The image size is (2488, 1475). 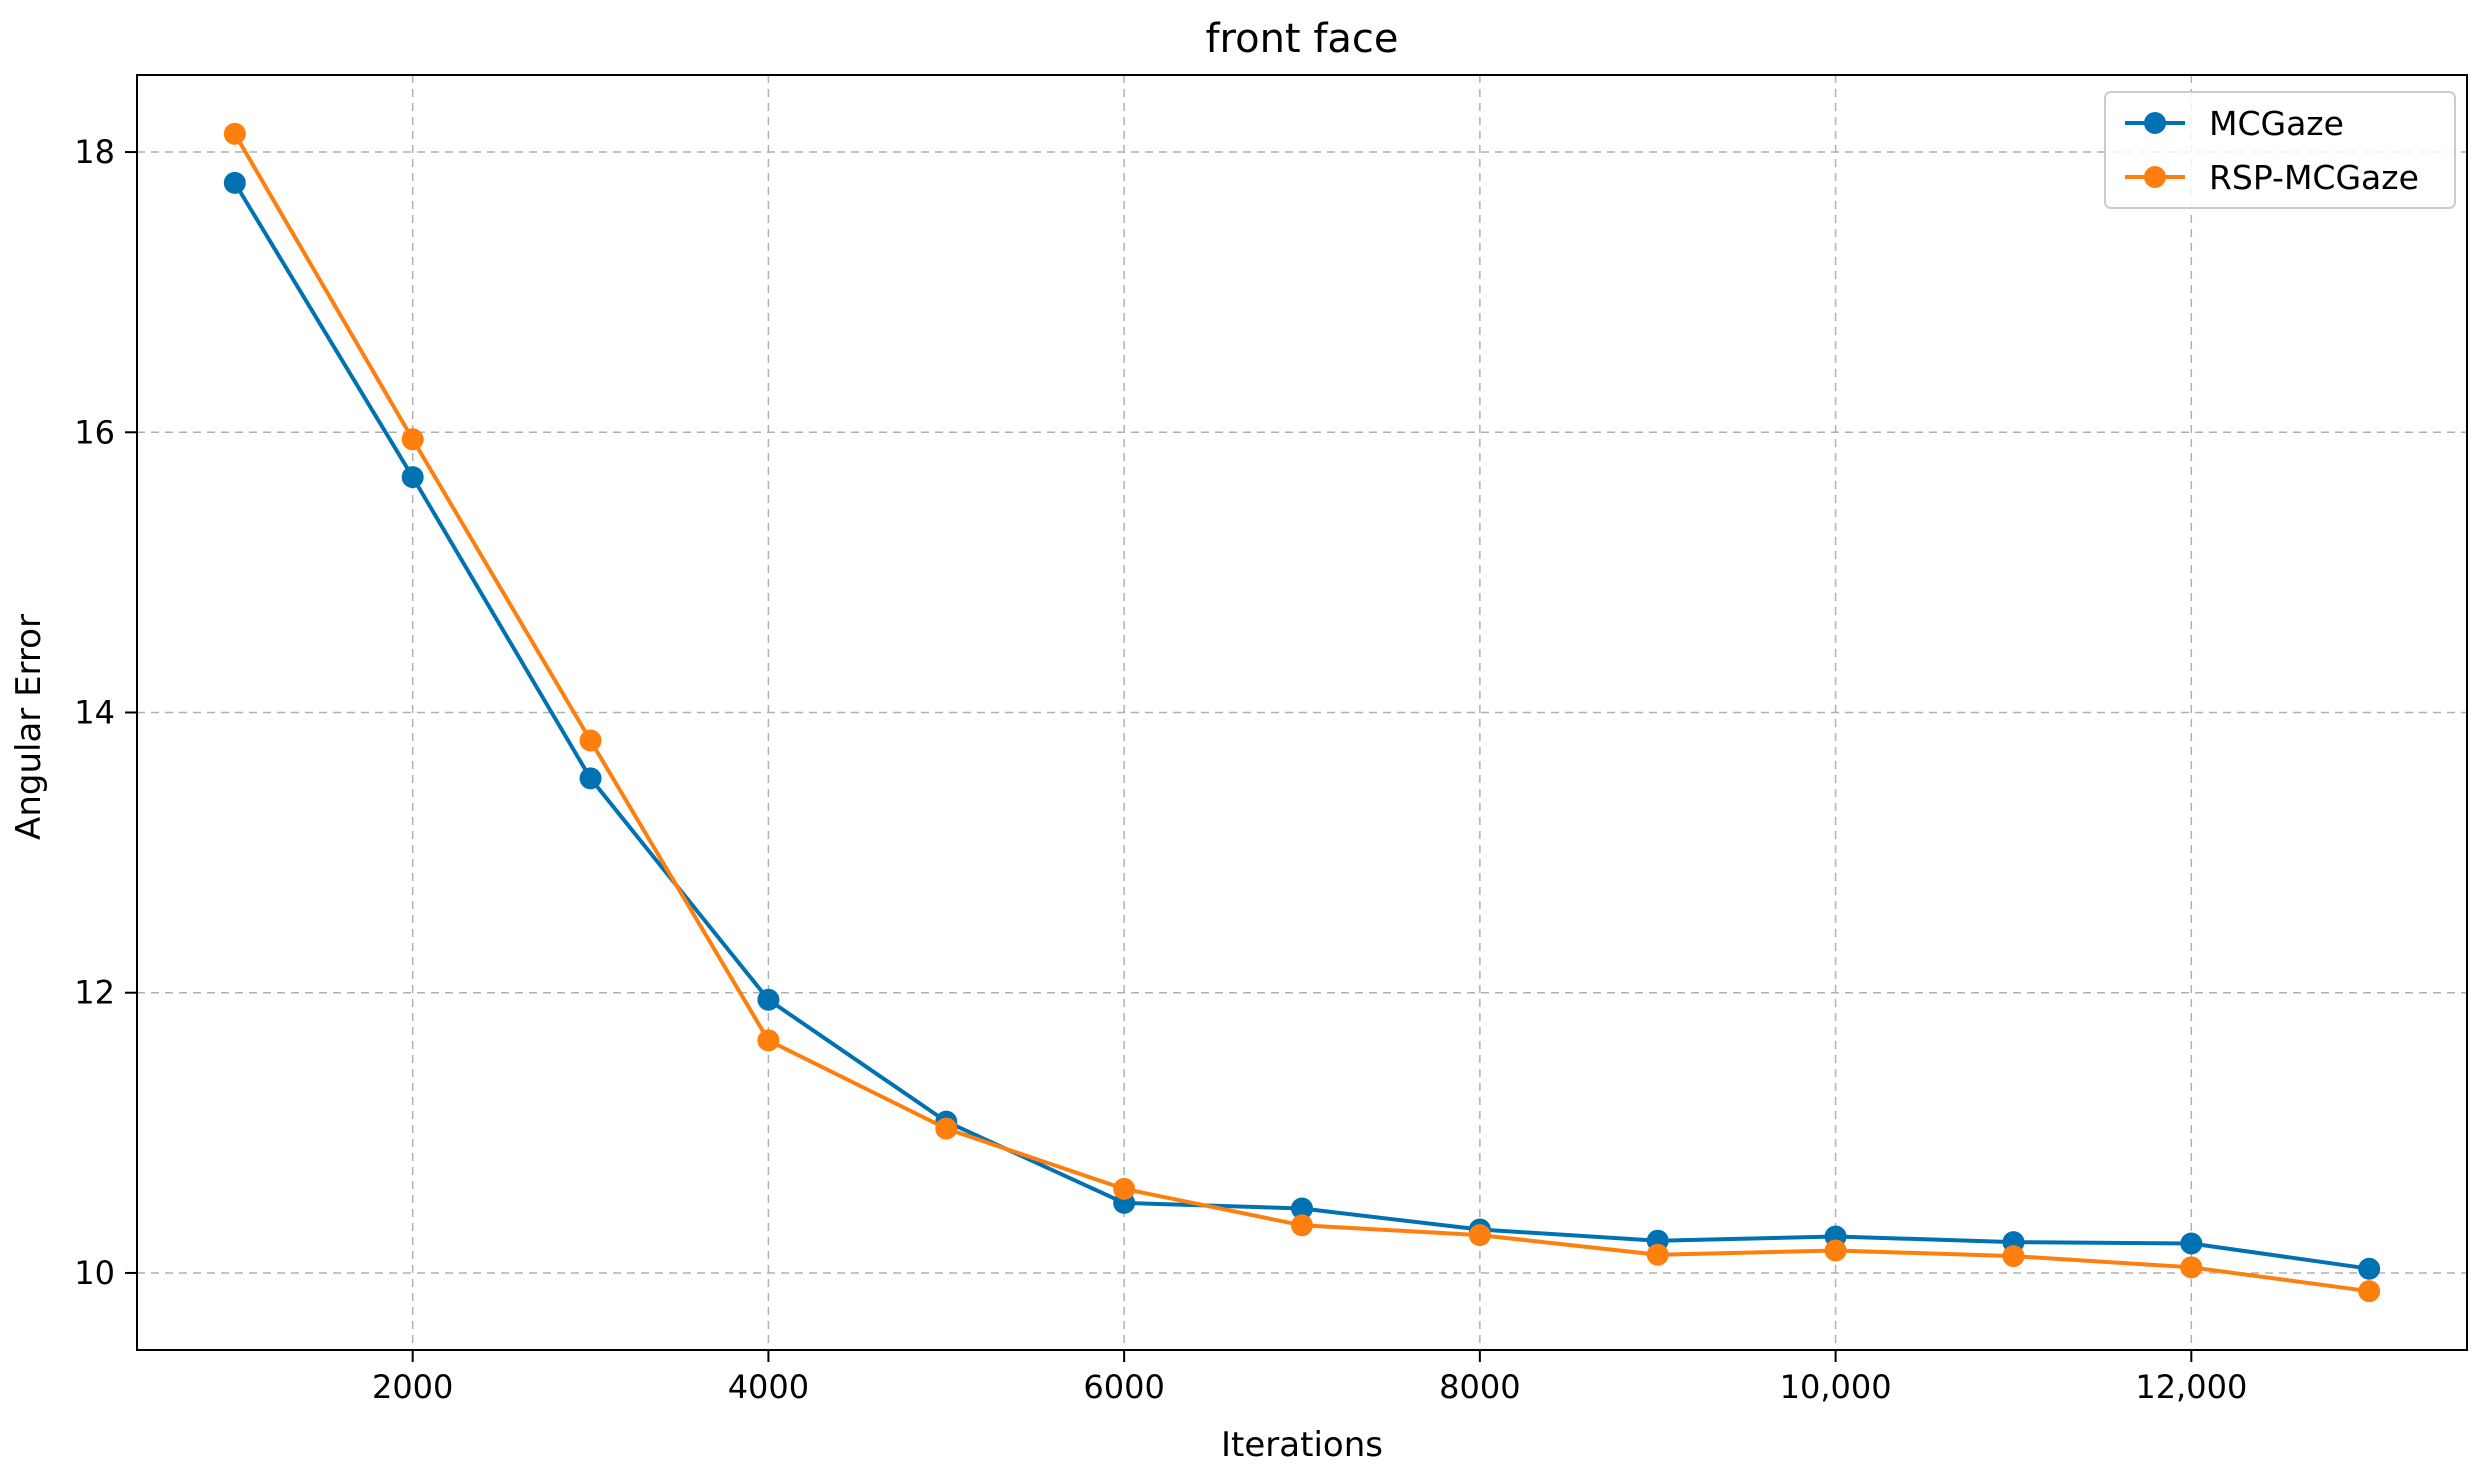 What do you see at coordinates (94, 432) in the screenshot?
I see `y-tick-label: 16` at bounding box center [94, 432].